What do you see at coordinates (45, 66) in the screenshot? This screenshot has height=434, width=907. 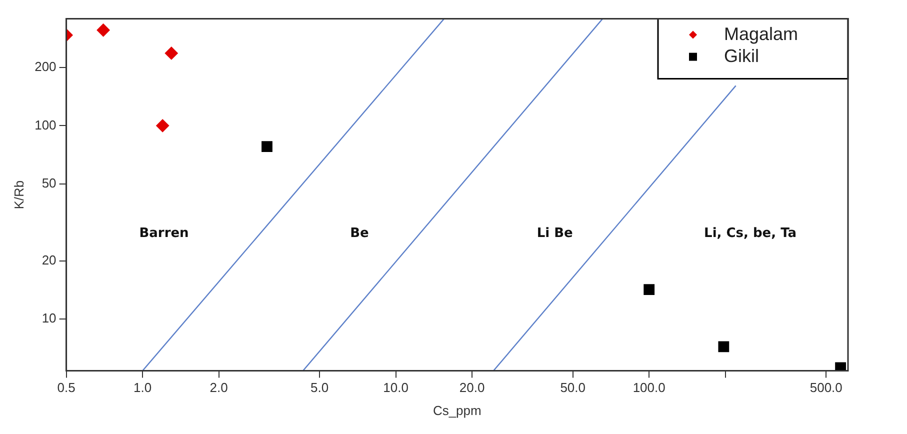 I see `y-tick-label: 200` at bounding box center [45, 66].